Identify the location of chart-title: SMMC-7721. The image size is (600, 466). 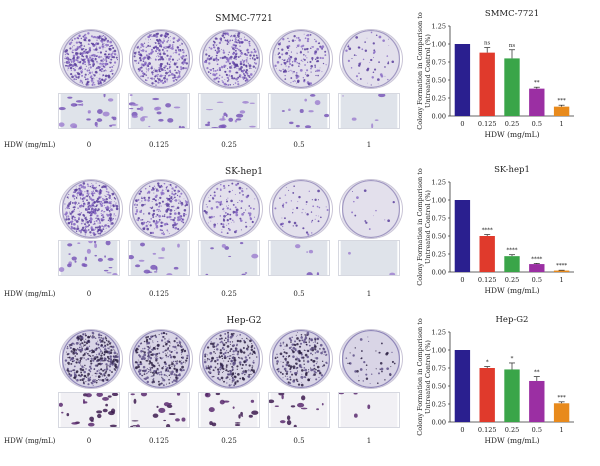
(512, 14).